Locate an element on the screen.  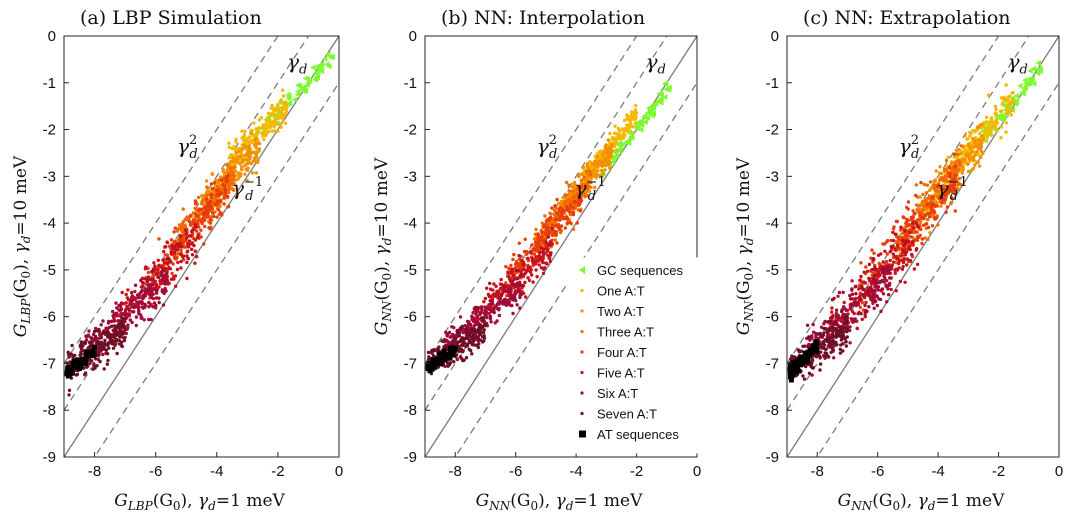
x-axis-label: GLBP(G0), γd=1 meV is located at coordinates (199, 501).